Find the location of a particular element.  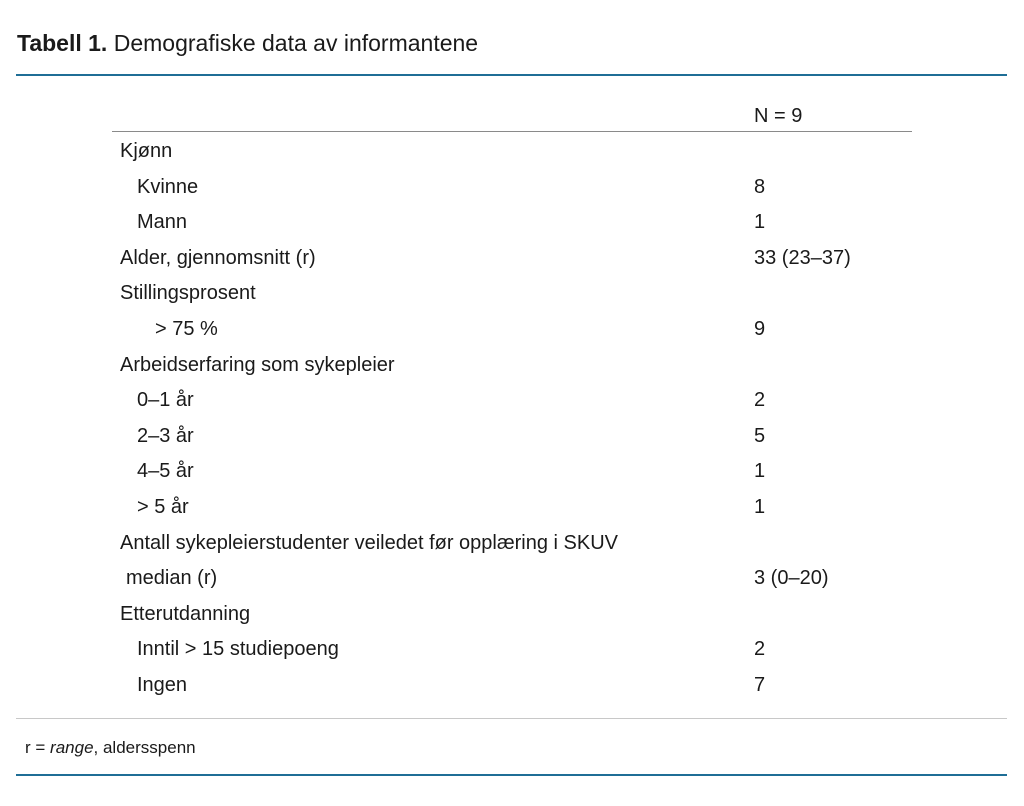

row-value: 7 is located at coordinates (760, 684).